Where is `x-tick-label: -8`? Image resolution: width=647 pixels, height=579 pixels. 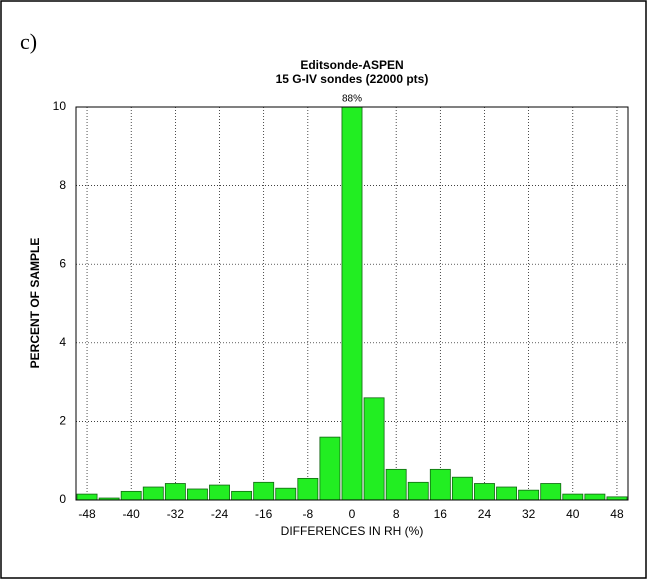
x-tick-label: -8 is located at coordinates (308, 514).